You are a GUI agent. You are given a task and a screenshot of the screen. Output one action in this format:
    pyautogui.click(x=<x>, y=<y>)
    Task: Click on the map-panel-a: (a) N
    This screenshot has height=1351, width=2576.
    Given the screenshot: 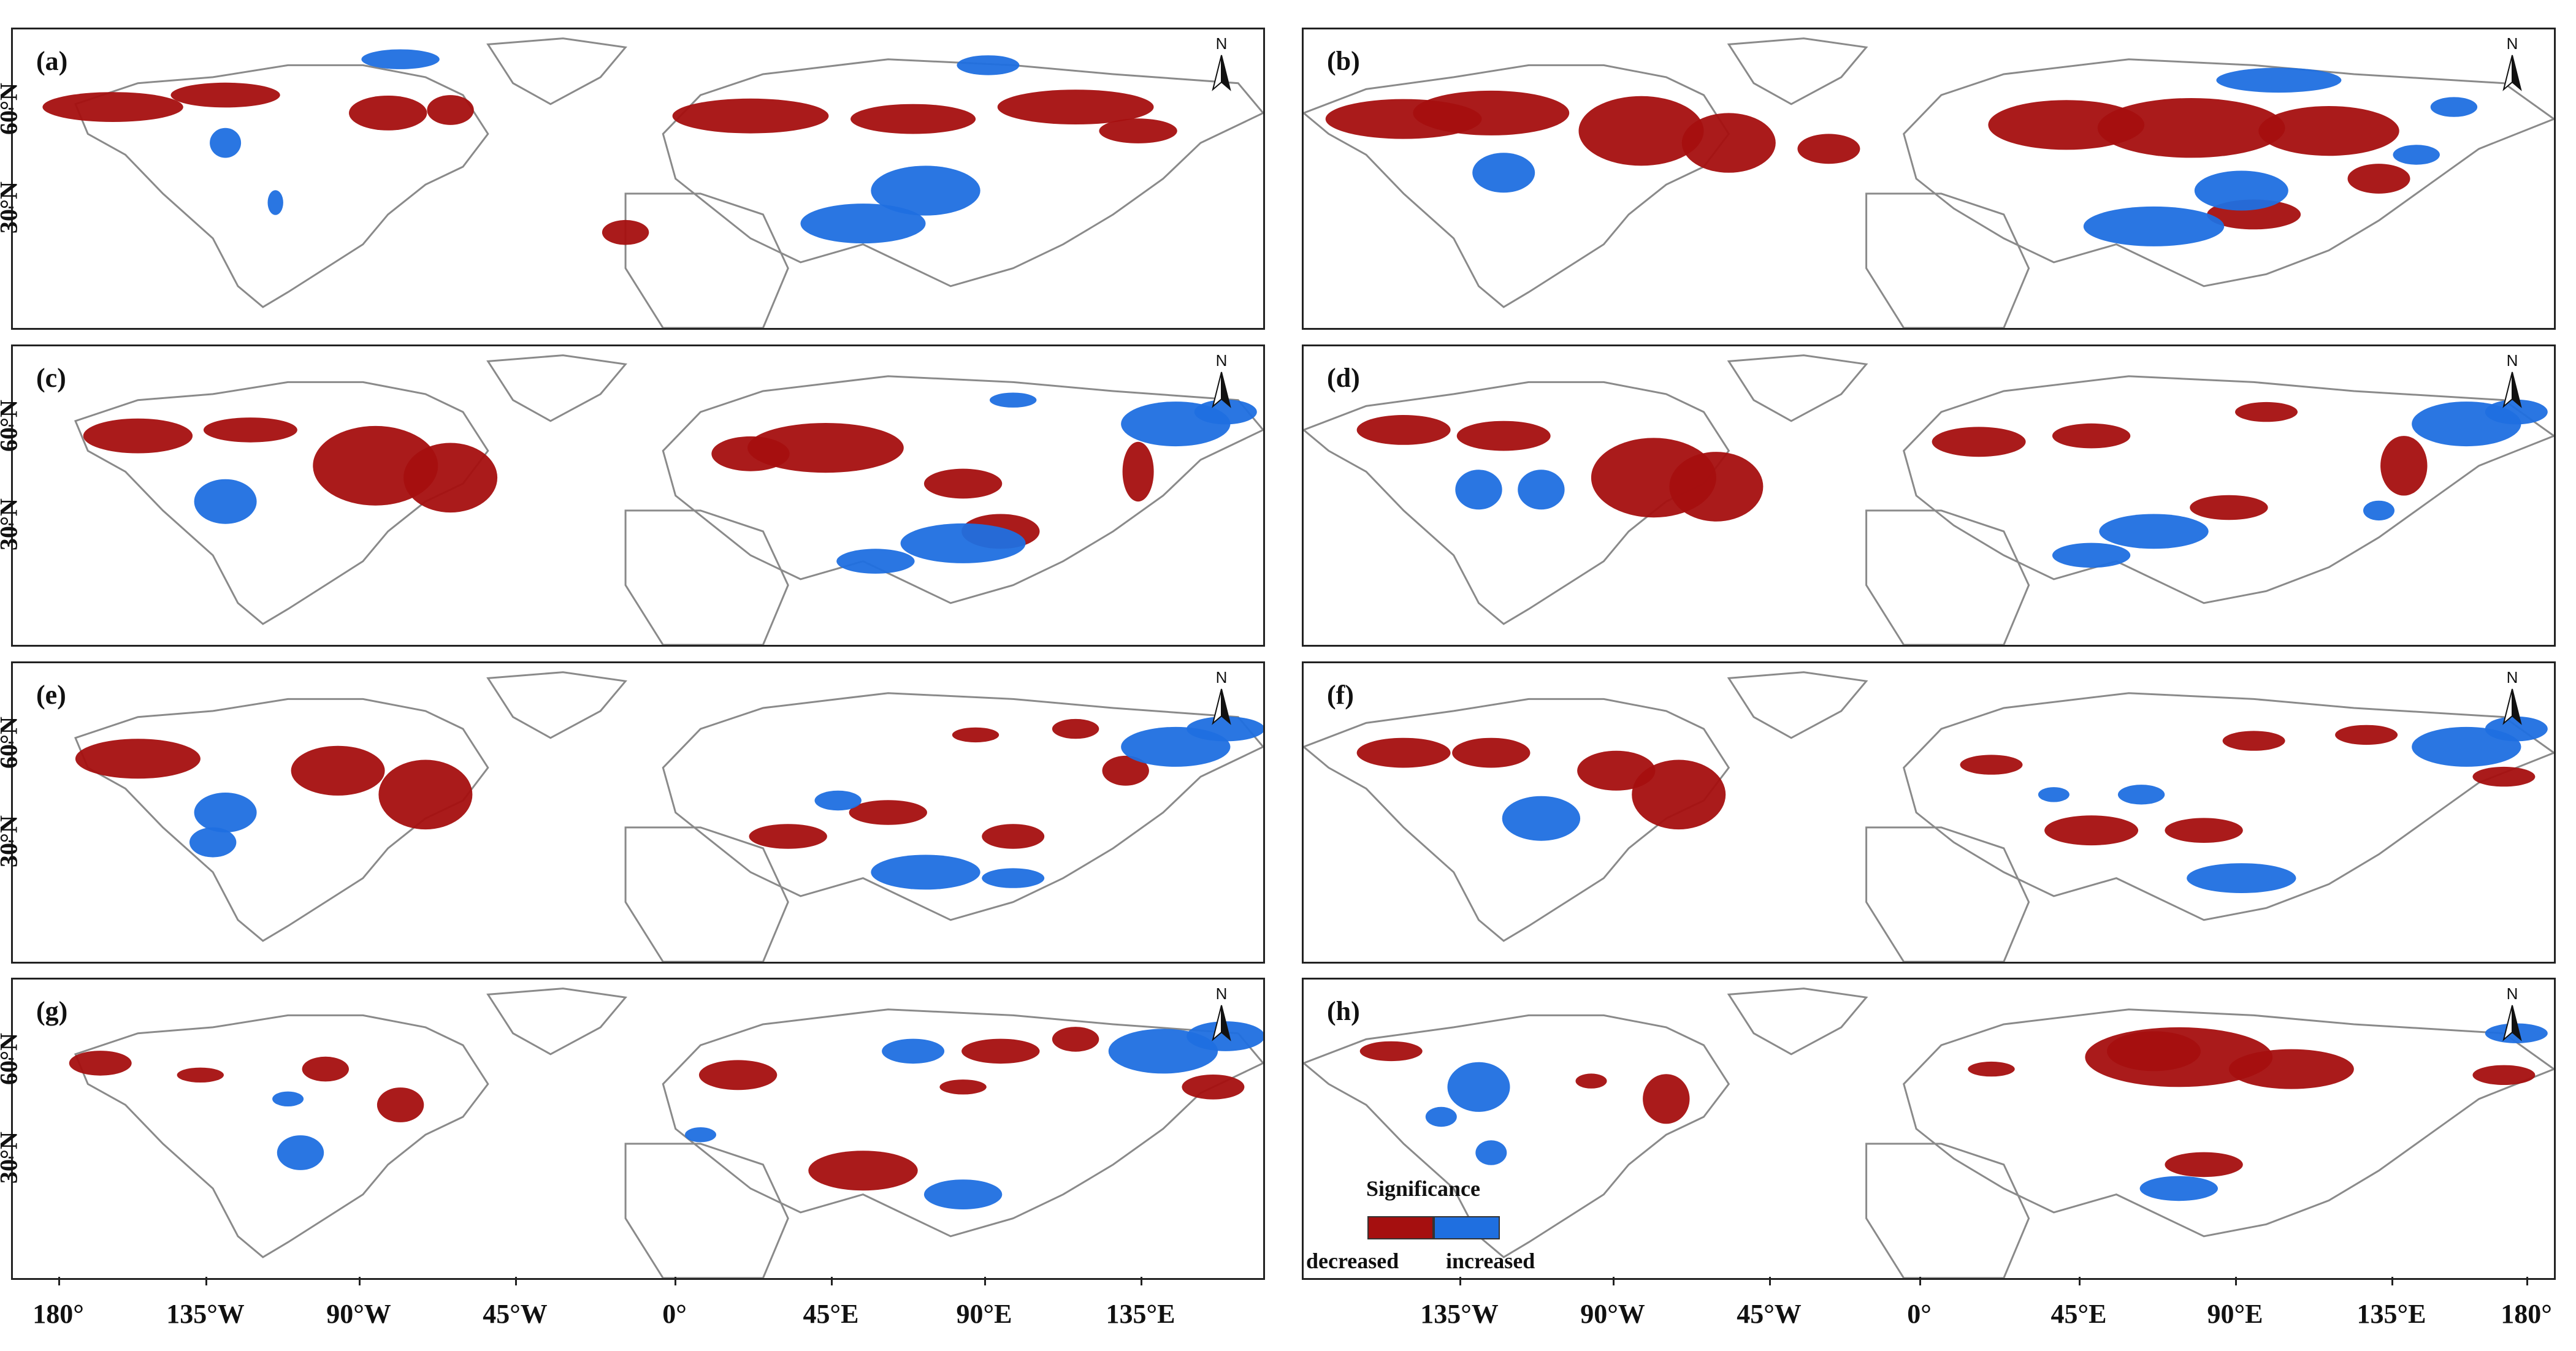 What is the action you would take?
    pyautogui.click(x=638, y=179)
    